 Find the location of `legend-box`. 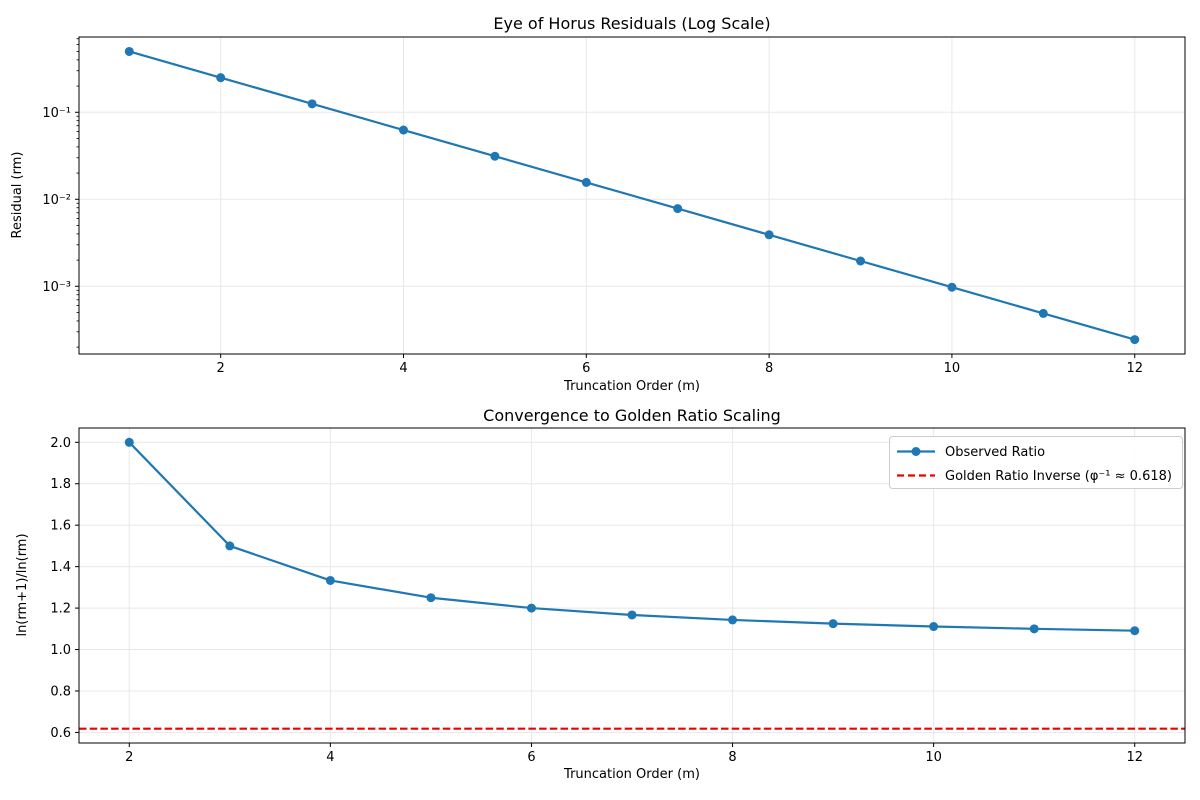

legend-box is located at coordinates (1036, 462).